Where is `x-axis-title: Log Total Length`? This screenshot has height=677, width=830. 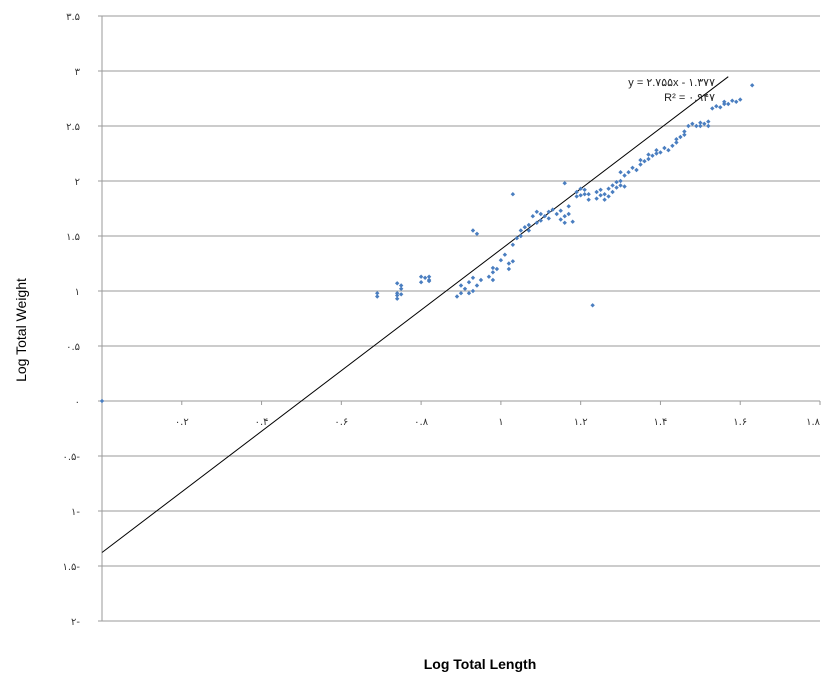 x-axis-title: Log Total Length is located at coordinates (480, 664).